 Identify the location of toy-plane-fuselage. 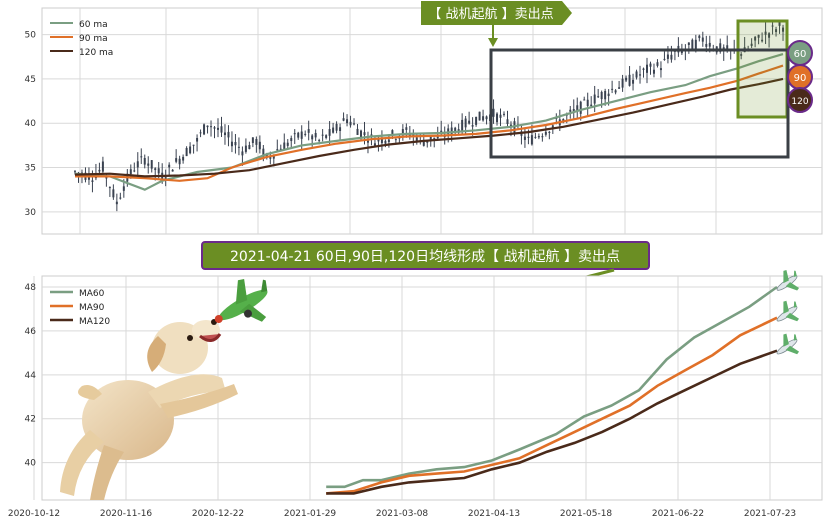
(243, 305).